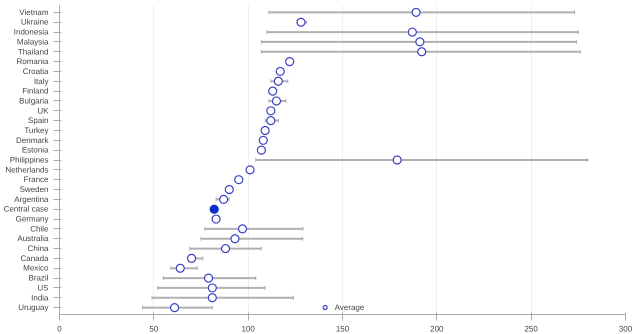  What do you see at coordinates (35, 258) in the screenshot?
I see `y-tick-label: Canada` at bounding box center [35, 258].